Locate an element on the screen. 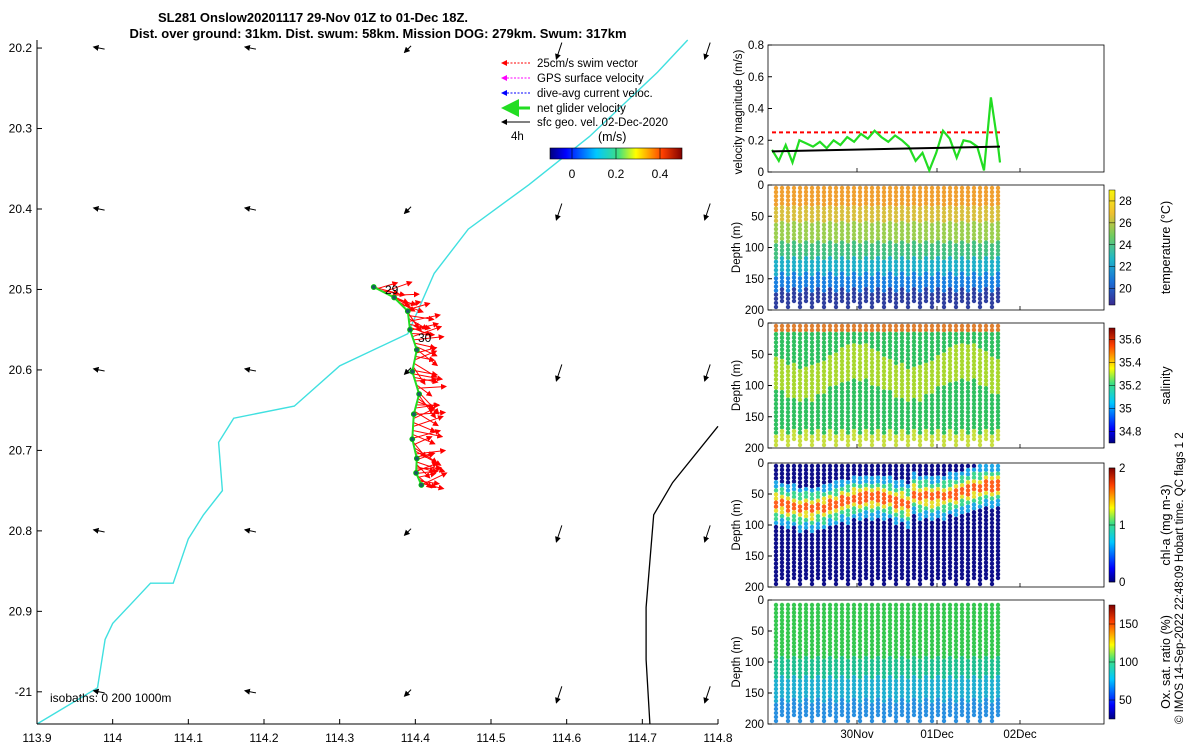 This screenshot has width=1200, height=747. map-colorbar-ticks: 0 0.2 0.4 is located at coordinates (619, 164).